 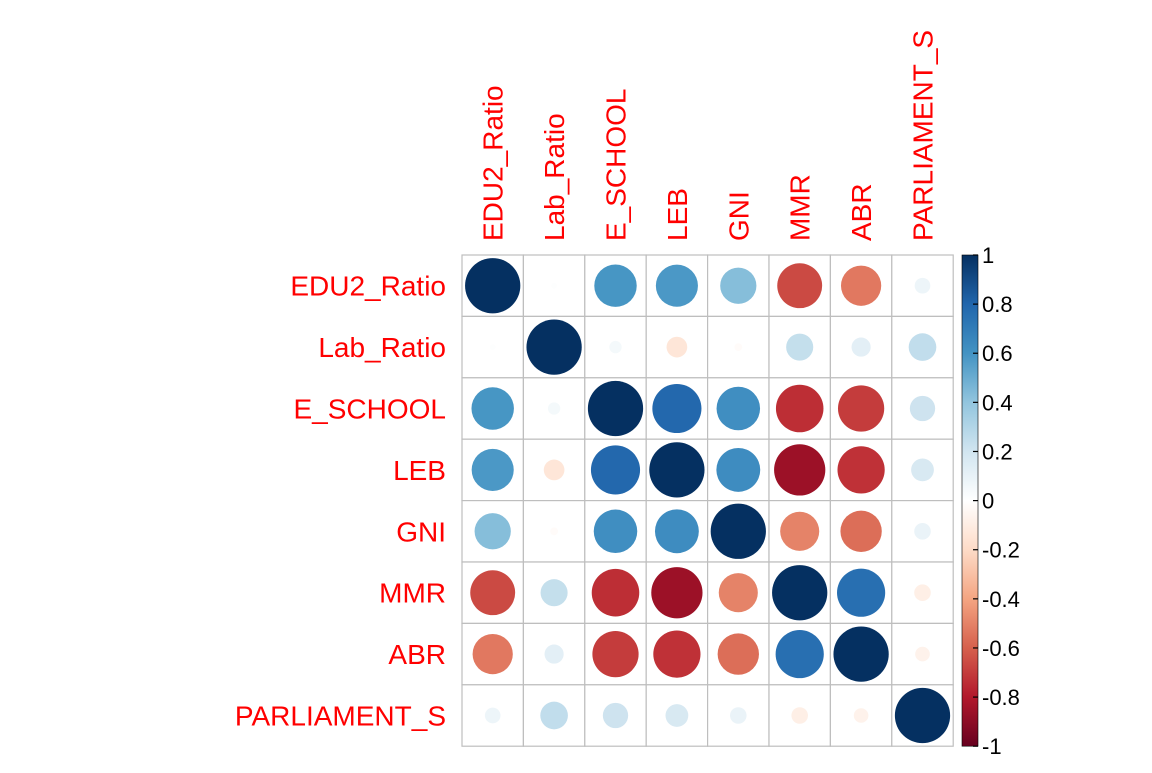 I want to click on corr-circle-MMR-E_SCHOOL, so click(x=615, y=592).